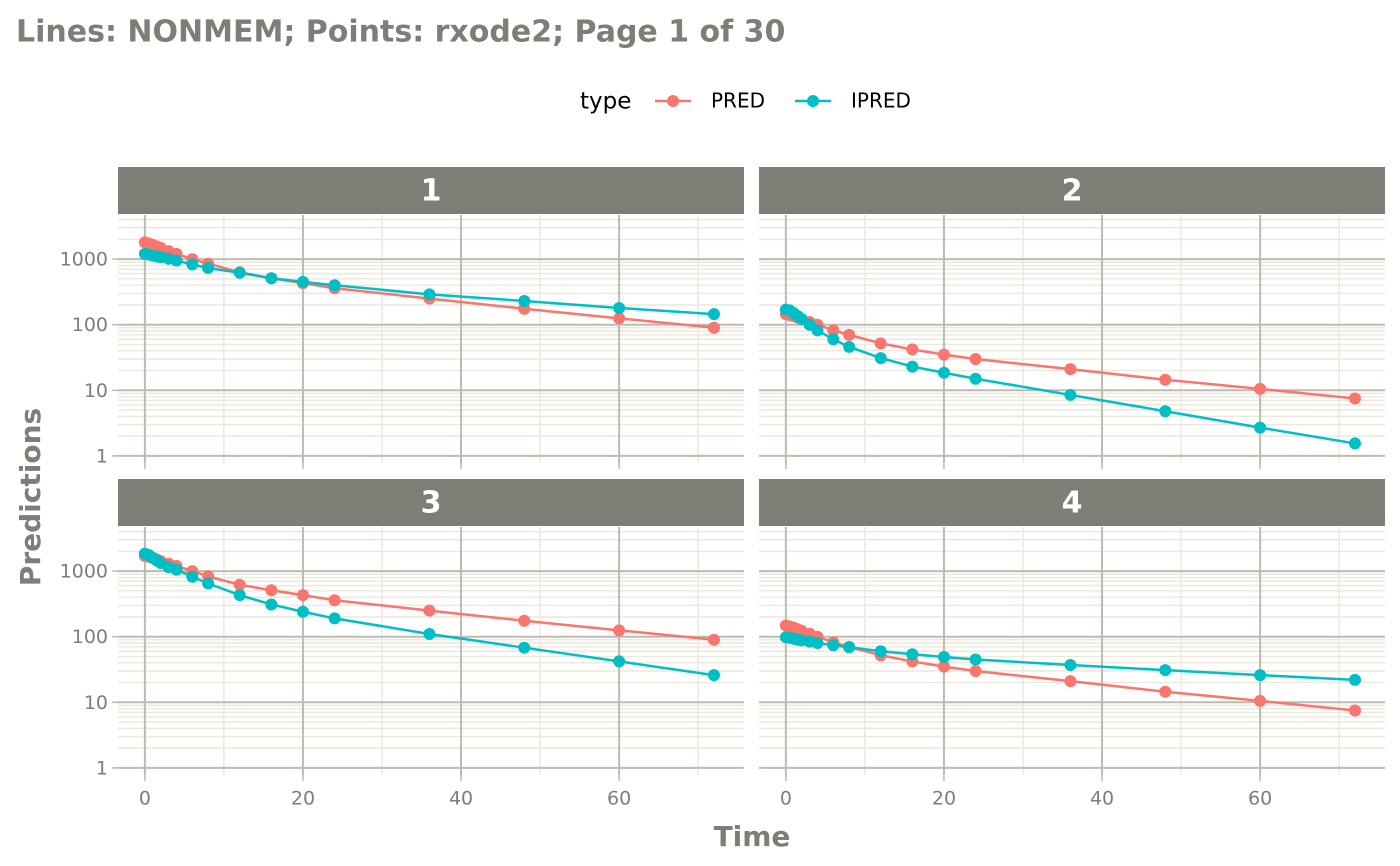  Describe the element at coordinates (605, 102) in the screenshot. I see `legend-title: type` at that location.